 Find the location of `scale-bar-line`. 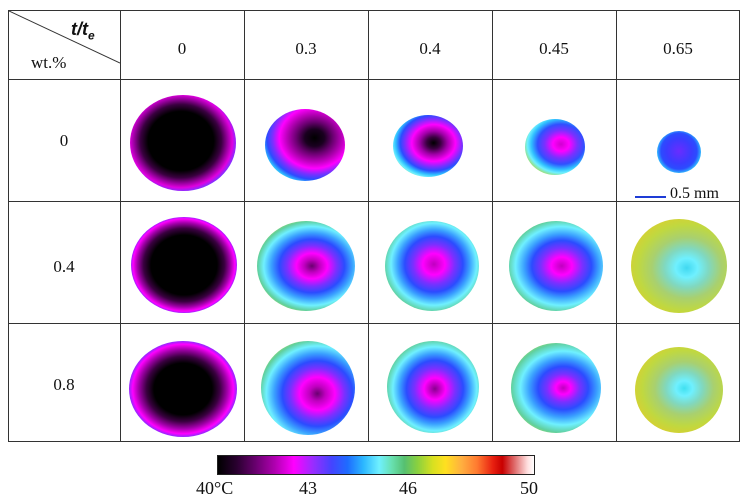

scale-bar-line is located at coordinates (650, 197).